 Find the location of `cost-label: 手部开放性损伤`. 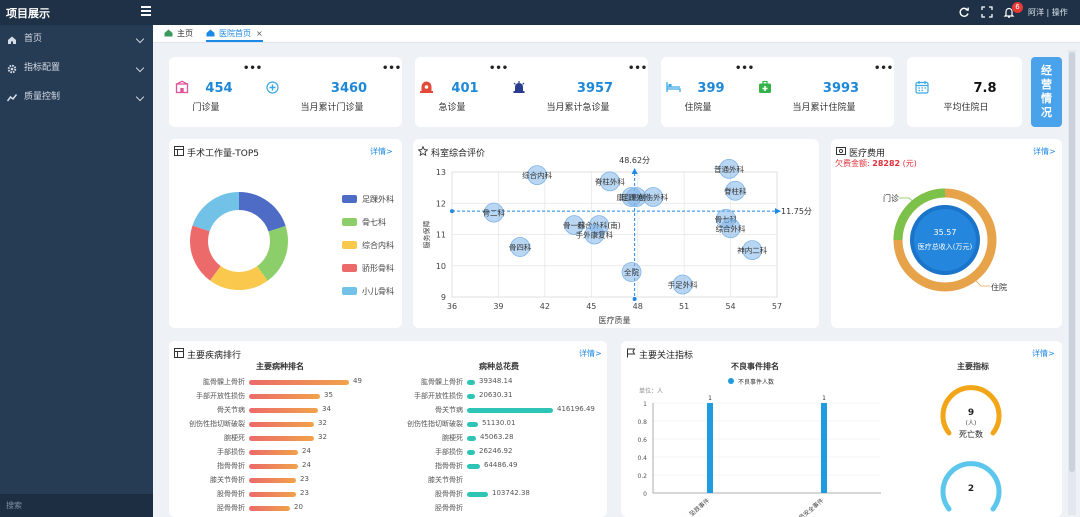

cost-label: 手部开放性损伤 is located at coordinates (438, 396).